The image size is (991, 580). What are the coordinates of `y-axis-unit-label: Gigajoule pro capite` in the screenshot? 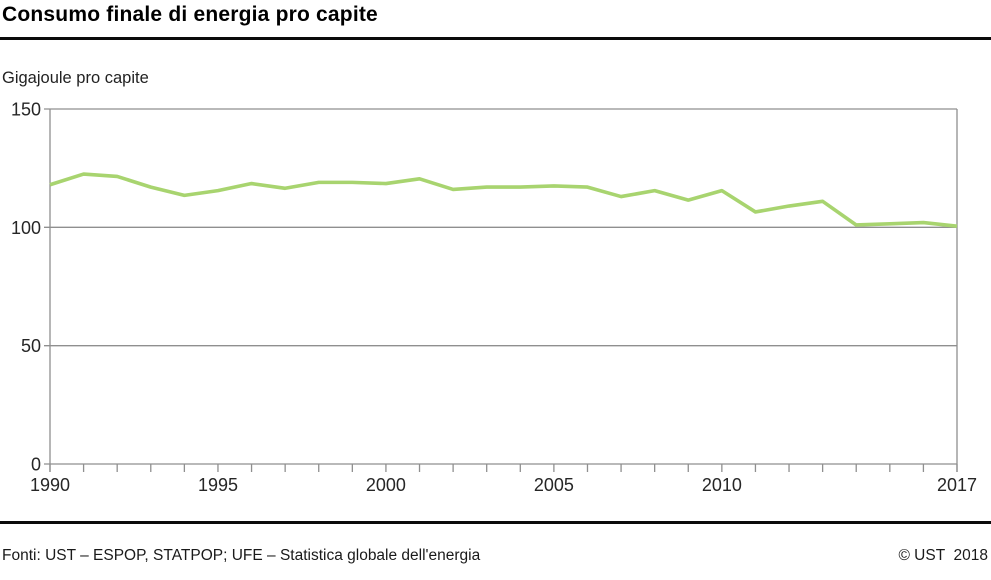 It's located at (75, 78).